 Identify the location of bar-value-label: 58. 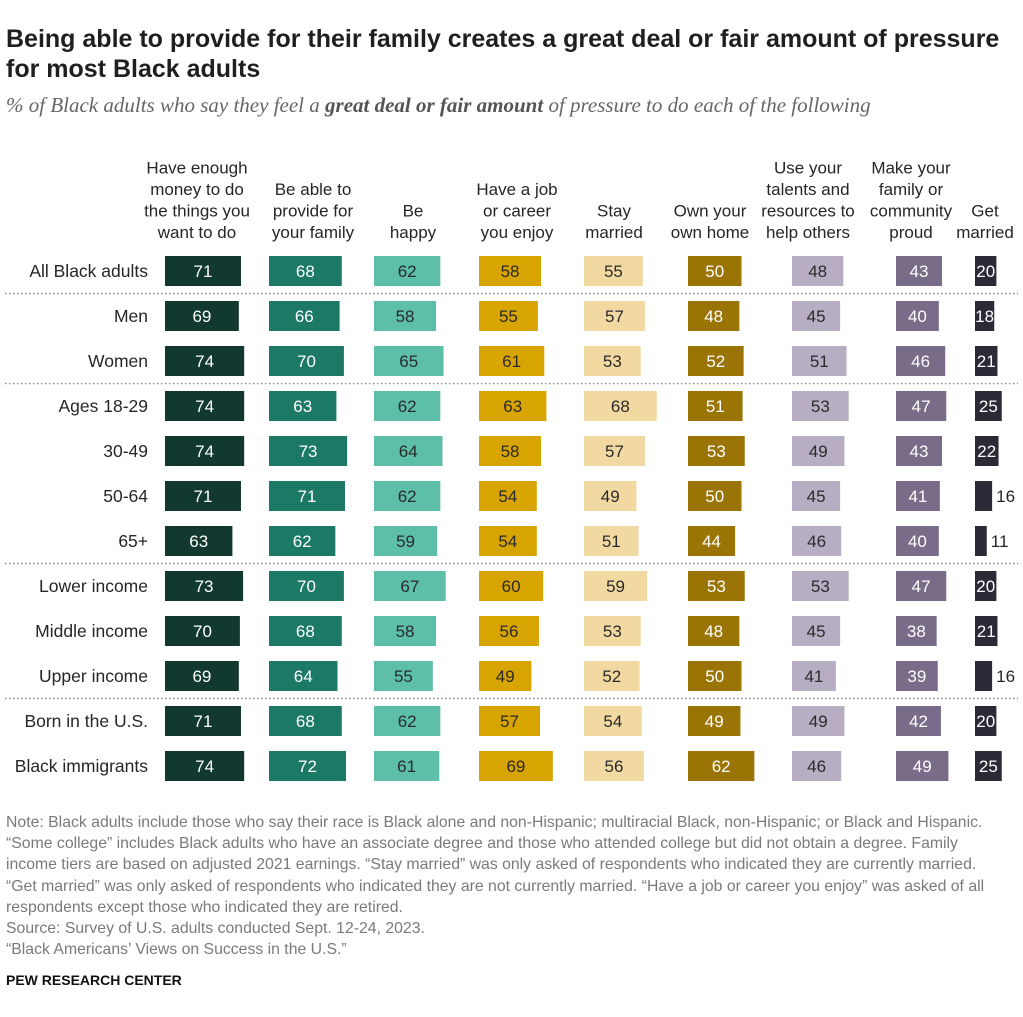
(405, 316).